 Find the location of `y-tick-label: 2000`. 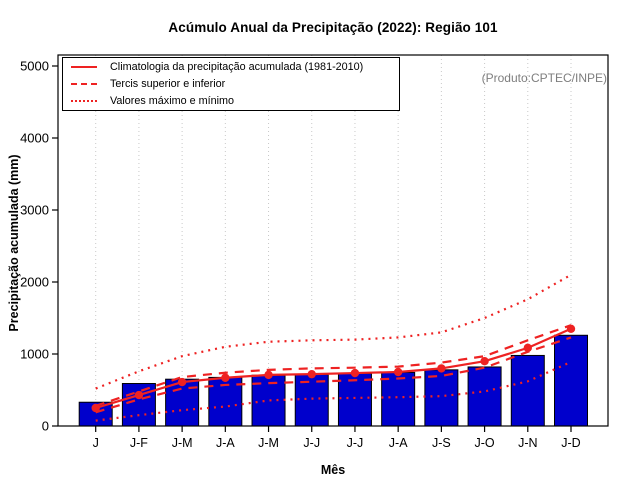

y-tick-label: 2000 is located at coordinates (34, 282).